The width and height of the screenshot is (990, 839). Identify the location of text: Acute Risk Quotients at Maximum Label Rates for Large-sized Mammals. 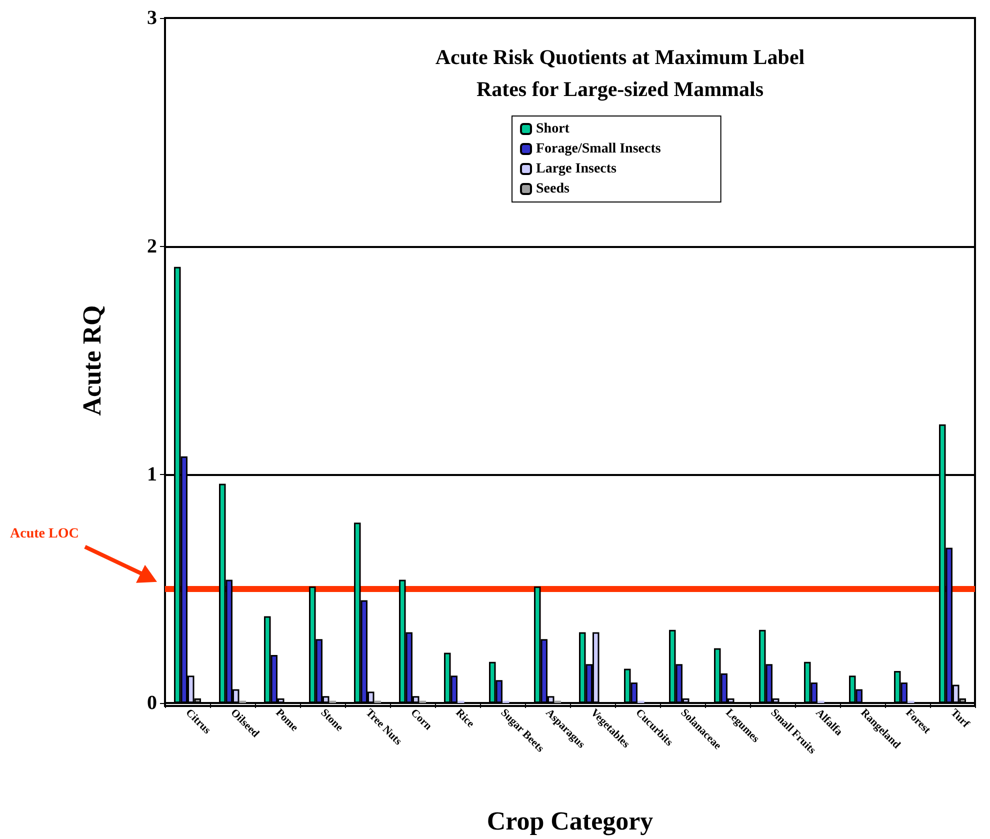
(620, 73).